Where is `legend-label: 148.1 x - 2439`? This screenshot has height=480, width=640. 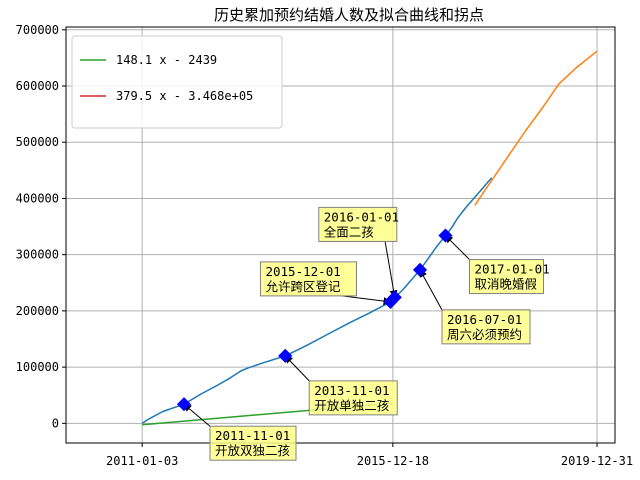
legend-label: 148.1 x - 2439 is located at coordinates (166, 60).